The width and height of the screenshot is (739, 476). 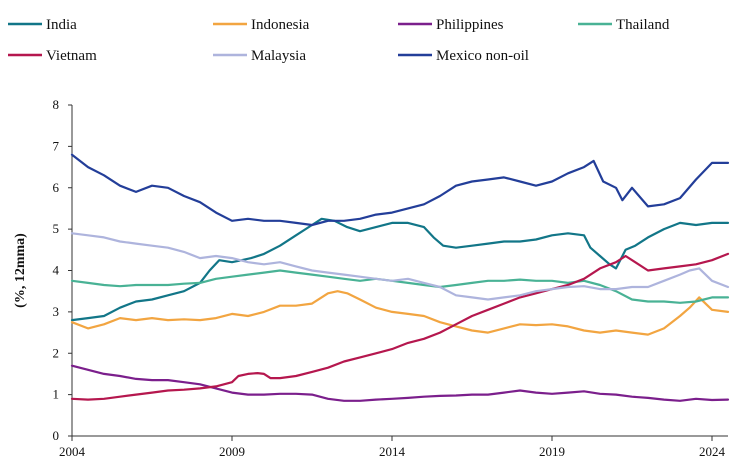 I want to click on x-tick-label: 2009, so click(x=232, y=451).